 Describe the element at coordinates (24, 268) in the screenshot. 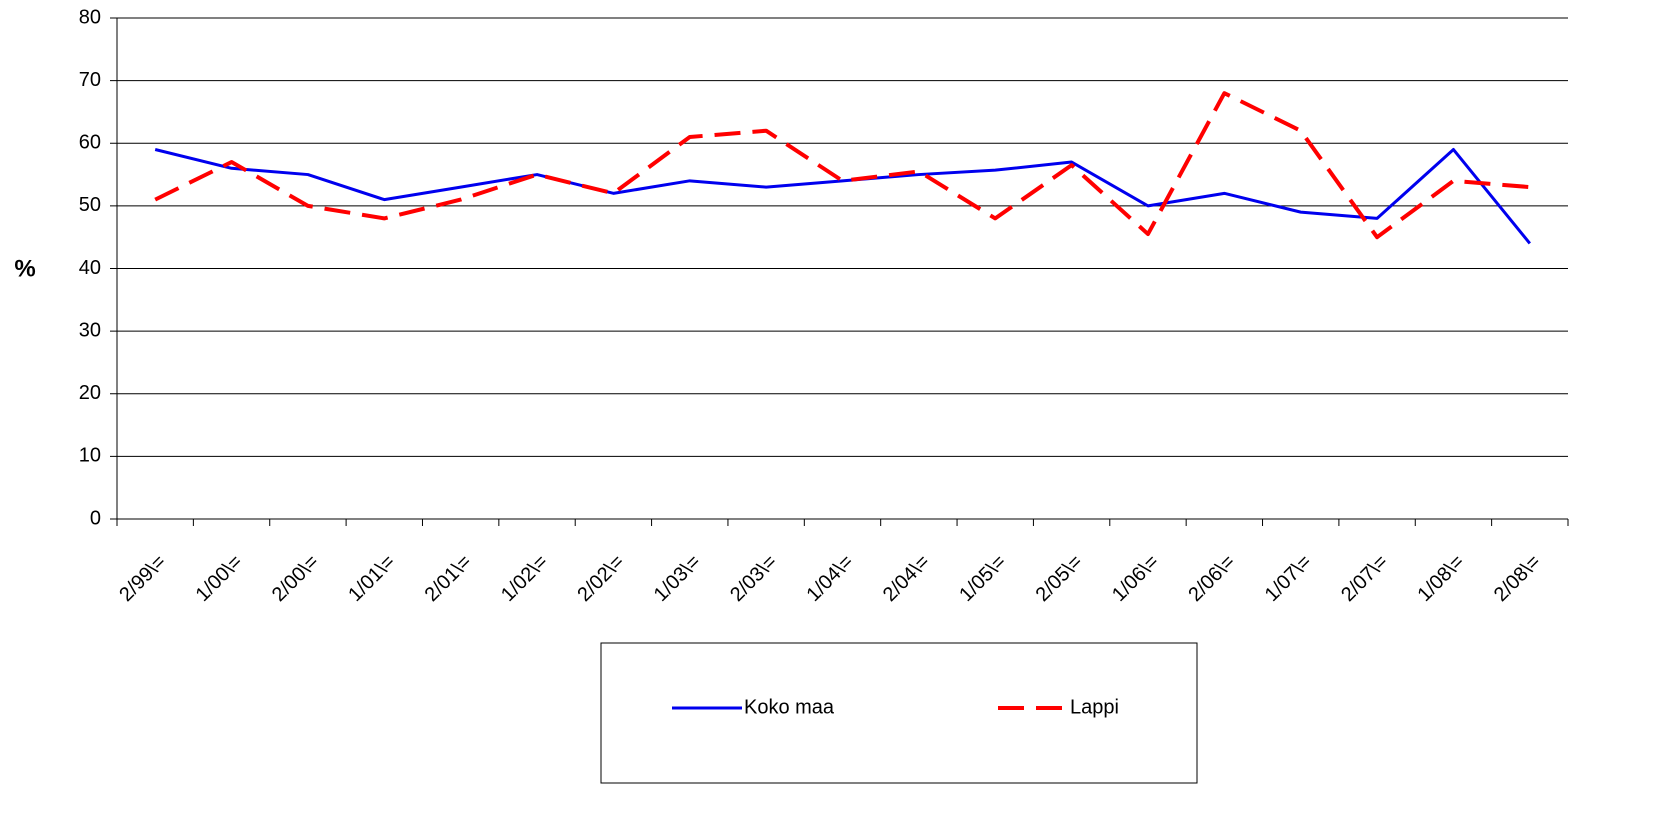

I see `y-axis-label: %` at that location.